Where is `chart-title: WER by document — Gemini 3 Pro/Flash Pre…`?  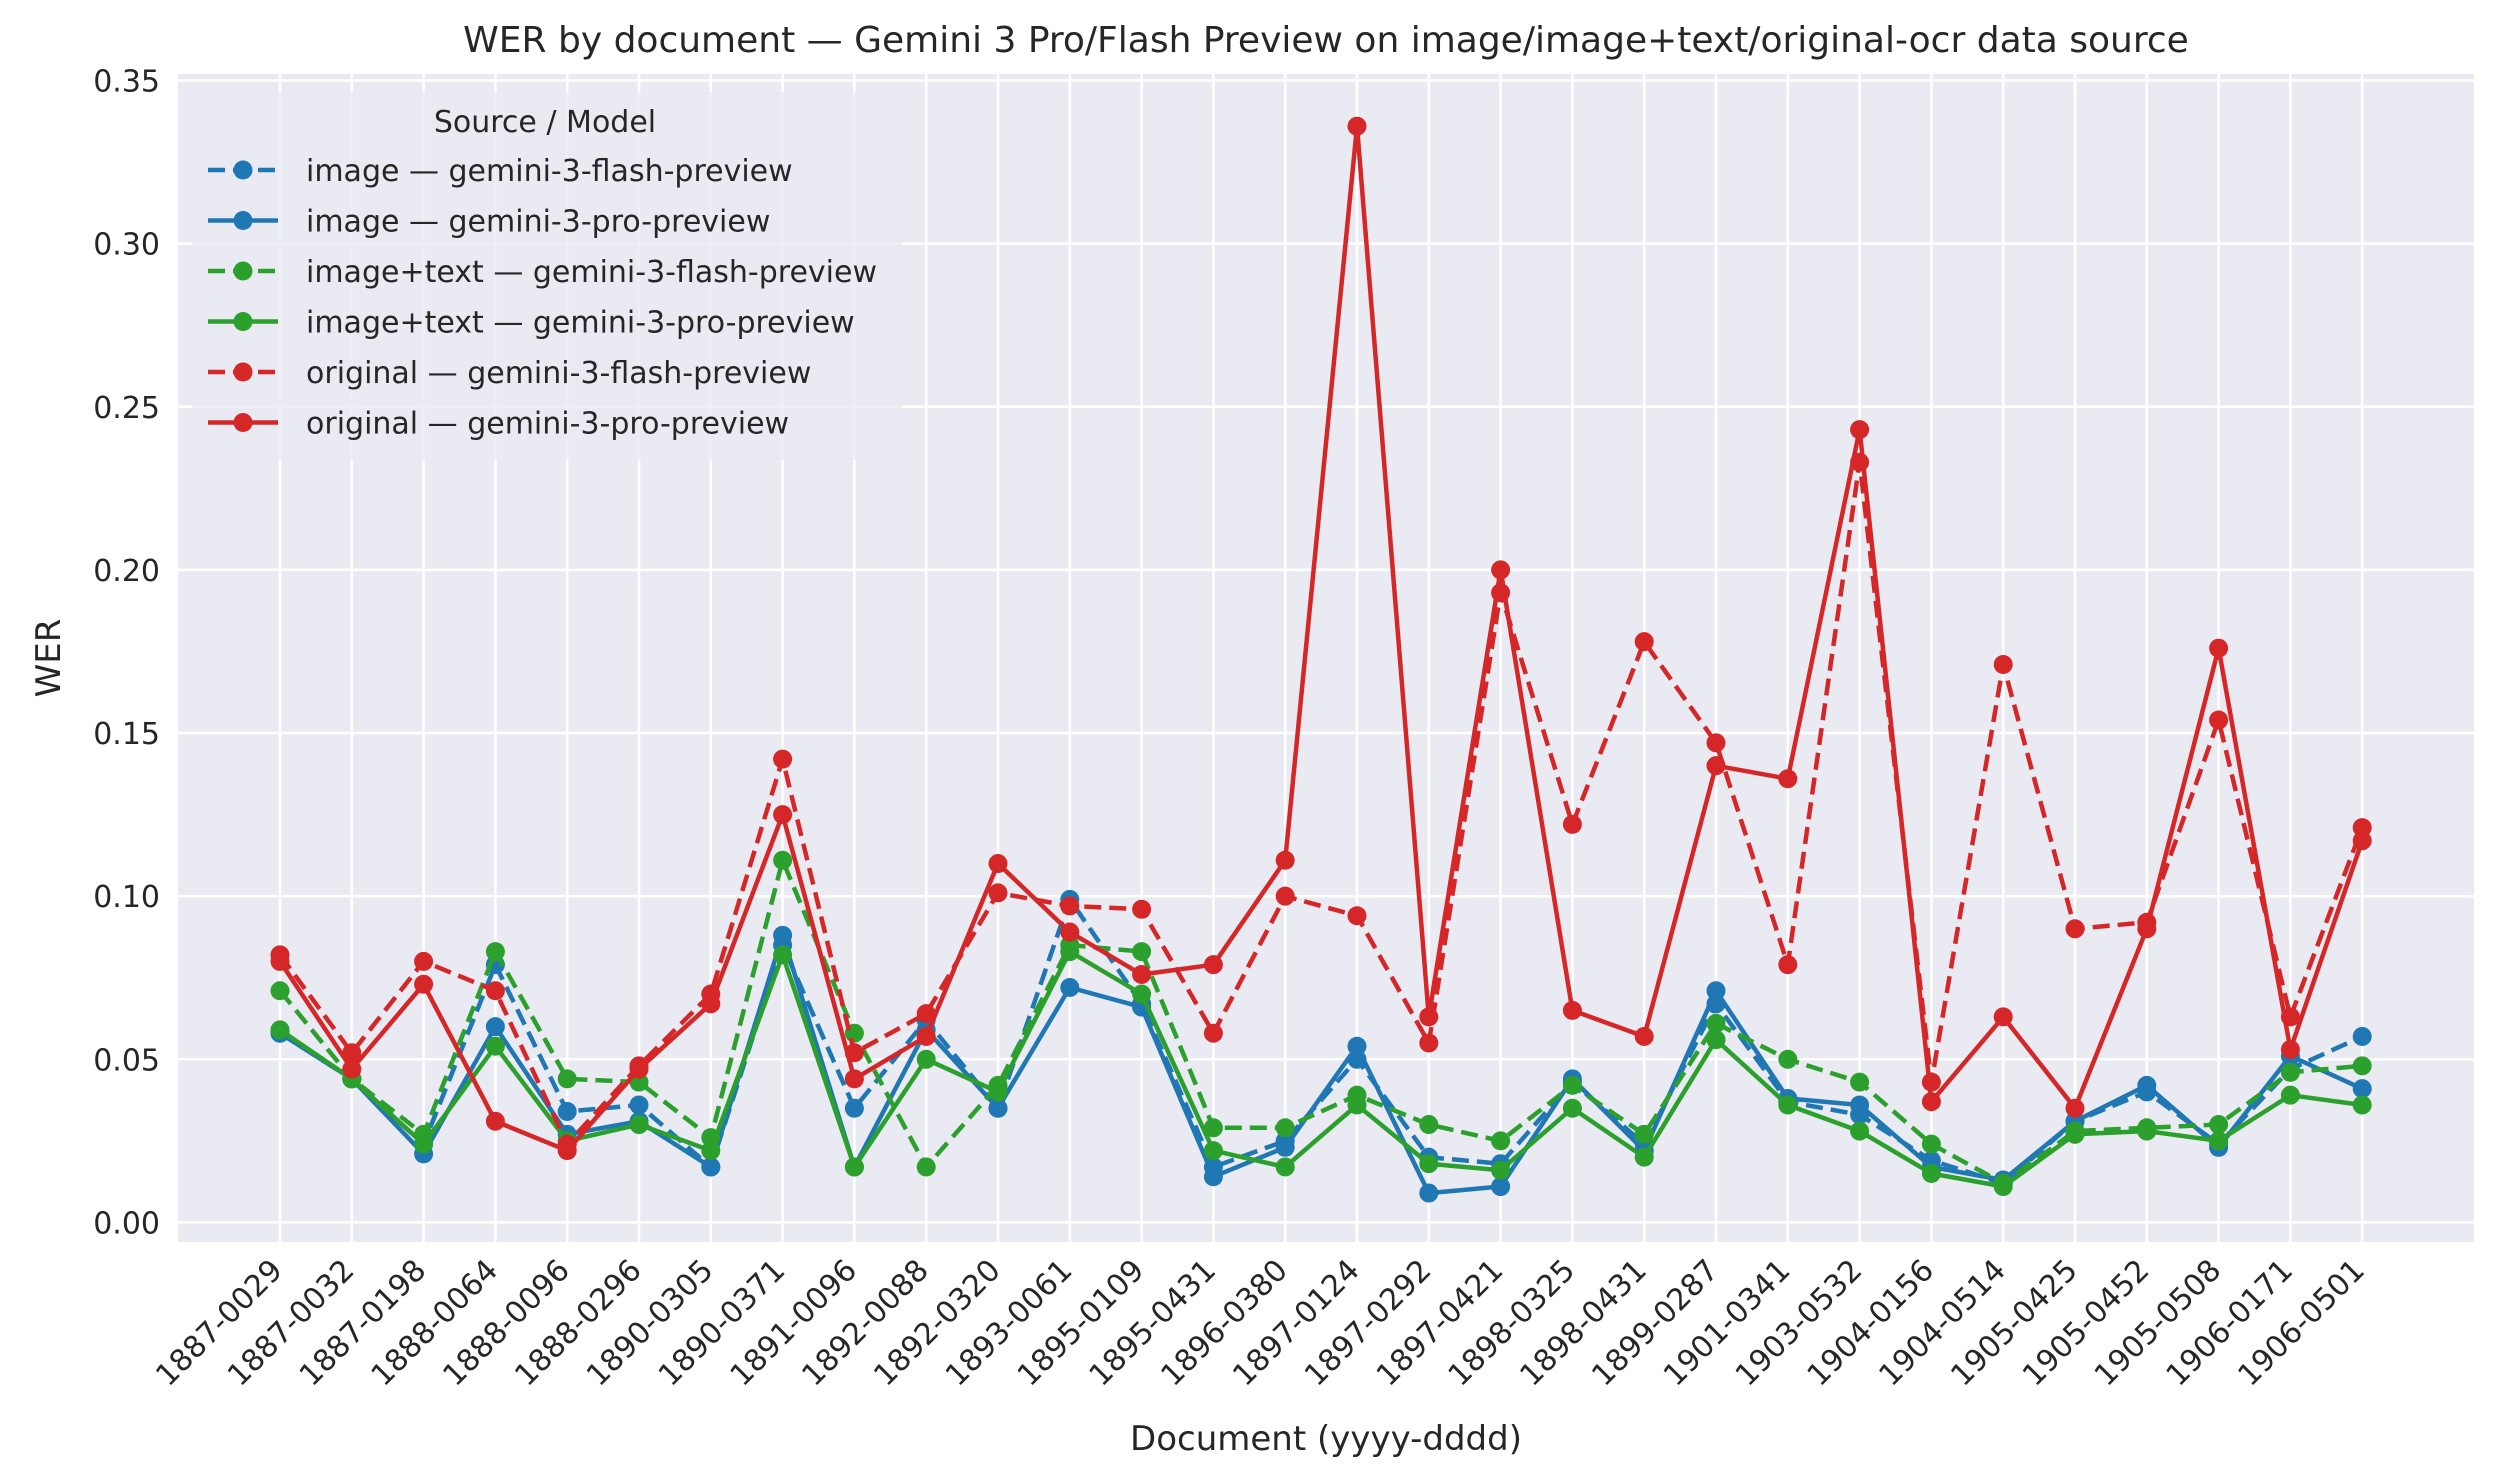
chart-title: WER by document — Gemini 3 Pro/Flash Pre… is located at coordinates (1326, 40).